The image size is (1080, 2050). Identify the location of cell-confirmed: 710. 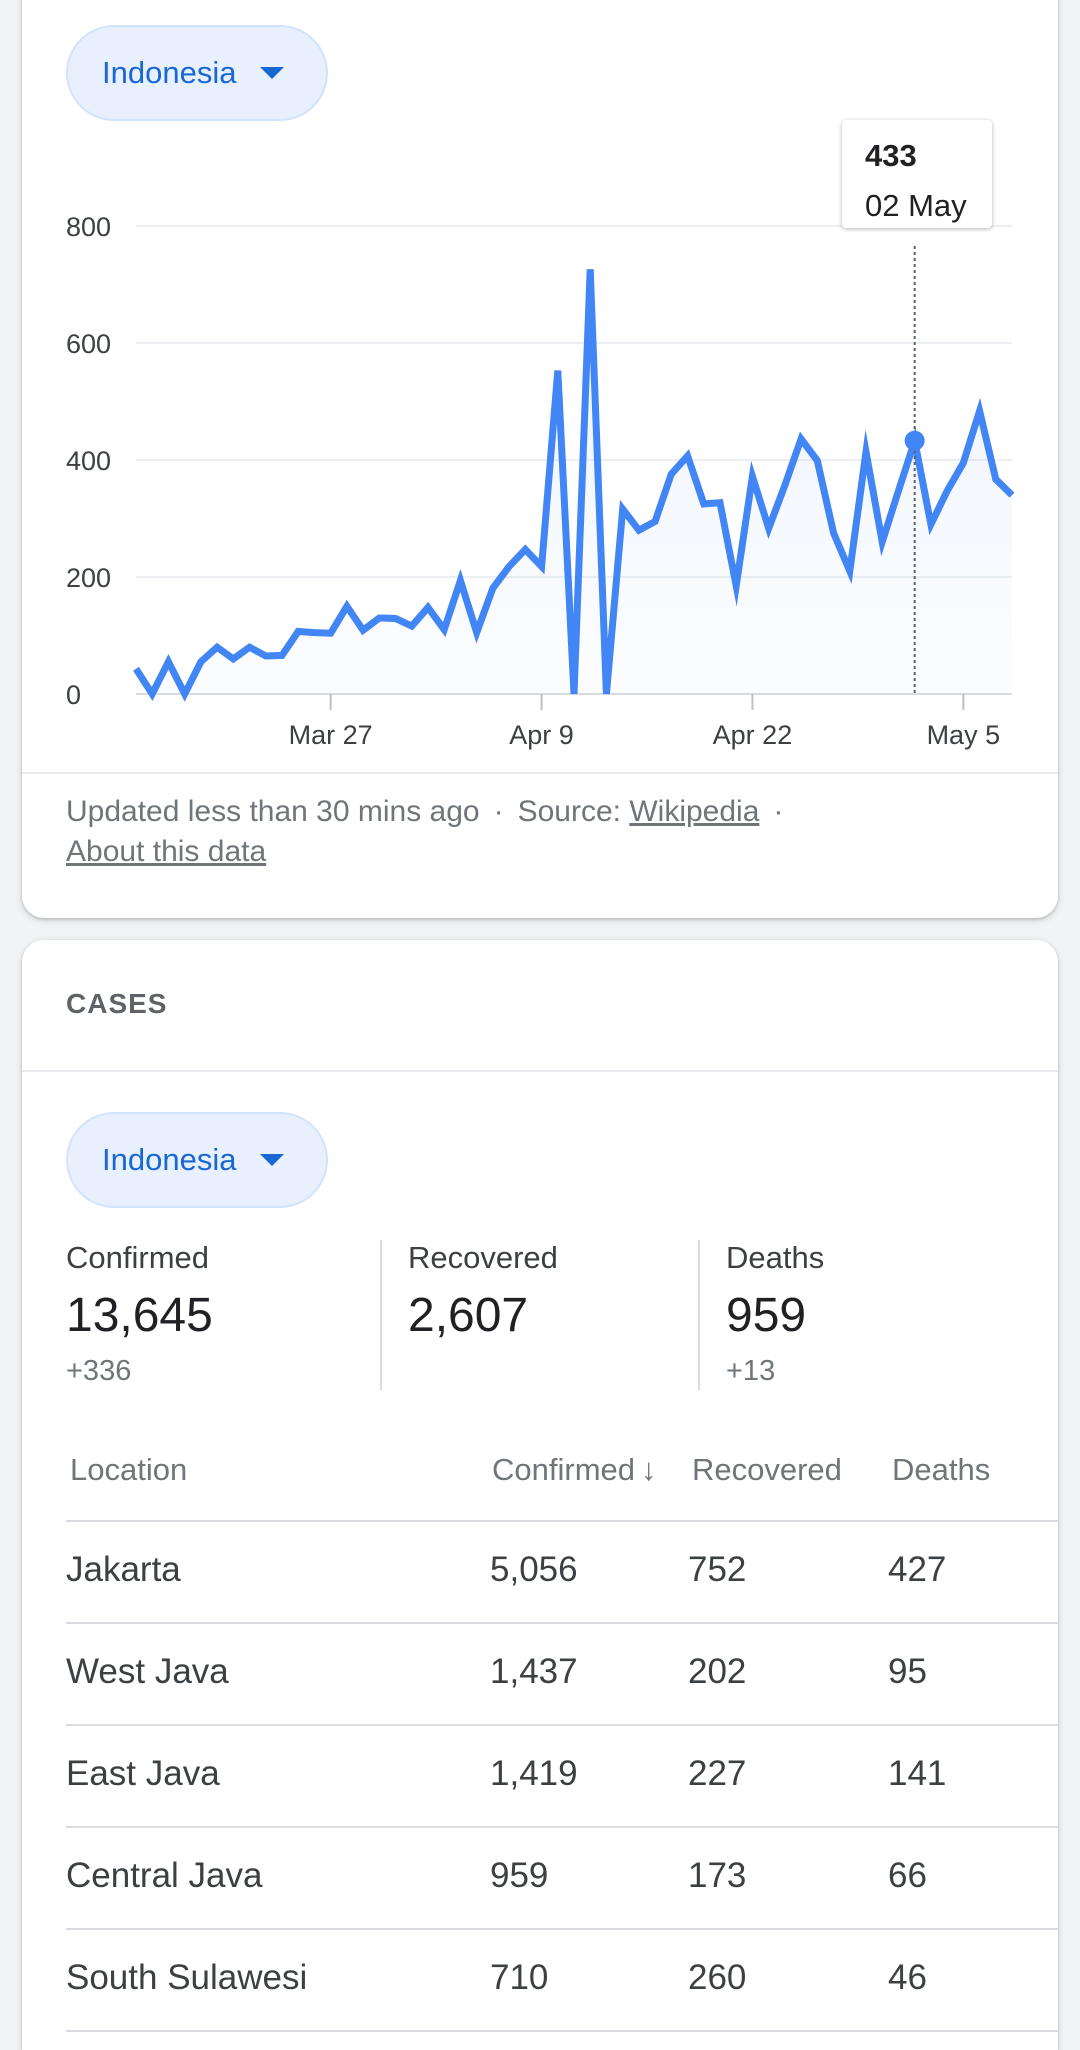
(519, 1977).